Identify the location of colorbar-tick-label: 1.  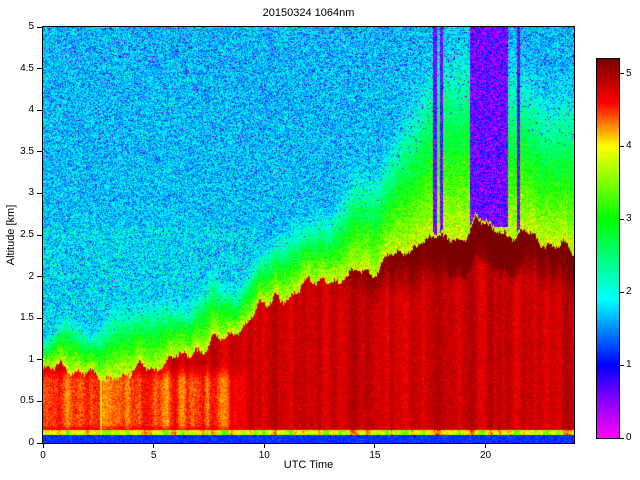
(629, 365).